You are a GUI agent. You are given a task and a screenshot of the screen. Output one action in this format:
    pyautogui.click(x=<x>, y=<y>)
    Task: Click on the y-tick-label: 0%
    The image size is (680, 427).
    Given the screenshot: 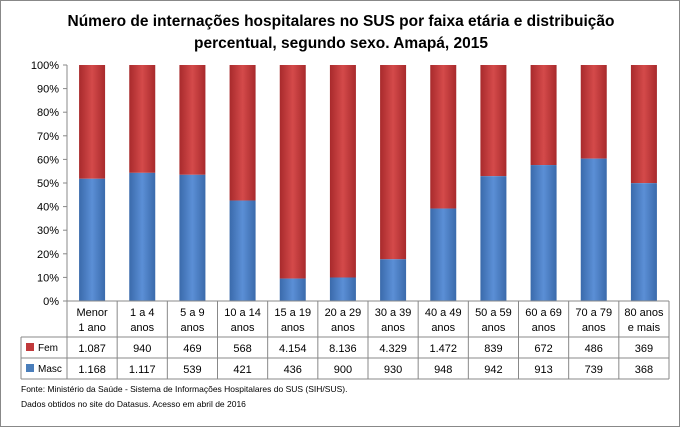 What is the action you would take?
    pyautogui.click(x=51, y=302)
    